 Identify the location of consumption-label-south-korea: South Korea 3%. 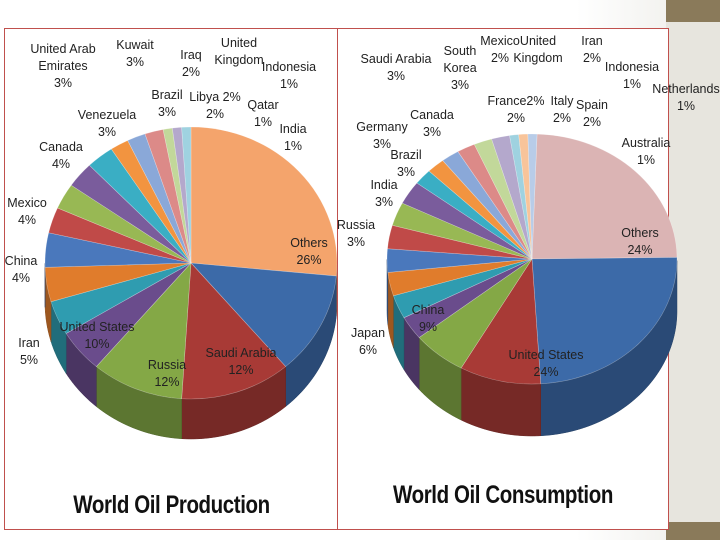
(459, 68).